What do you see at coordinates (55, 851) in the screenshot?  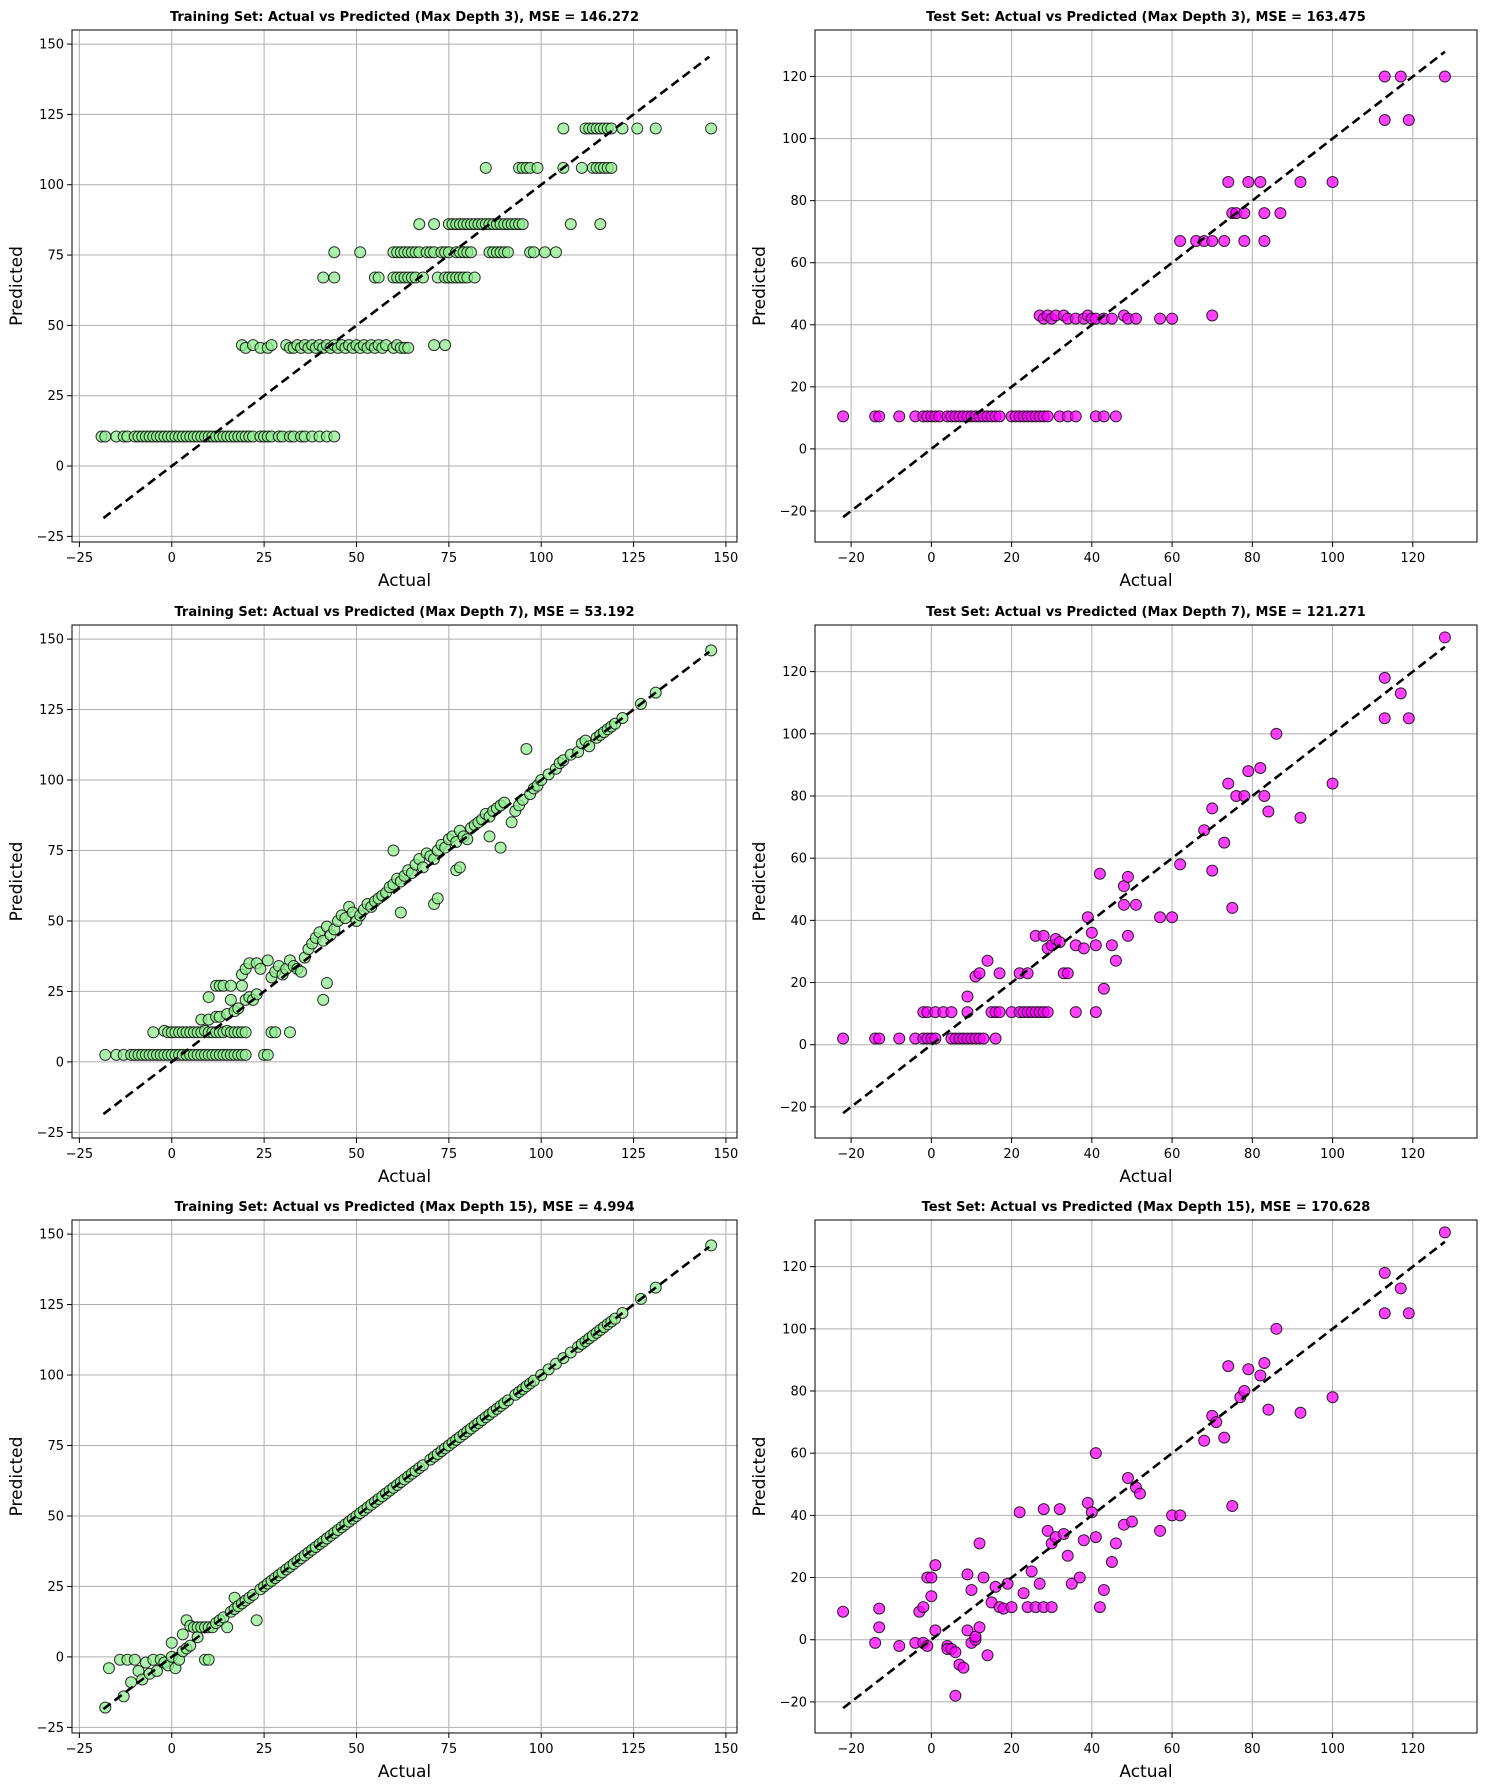 I see `y-tick-label: 75` at bounding box center [55, 851].